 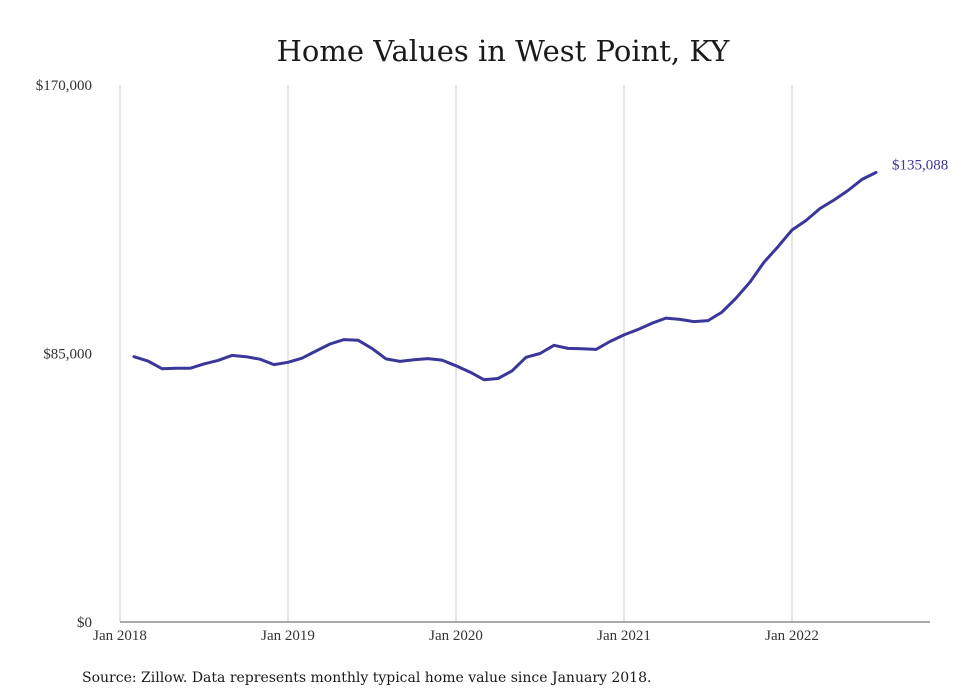 What do you see at coordinates (920, 165) in the screenshot?
I see `end-value-label: $135,088` at bounding box center [920, 165].